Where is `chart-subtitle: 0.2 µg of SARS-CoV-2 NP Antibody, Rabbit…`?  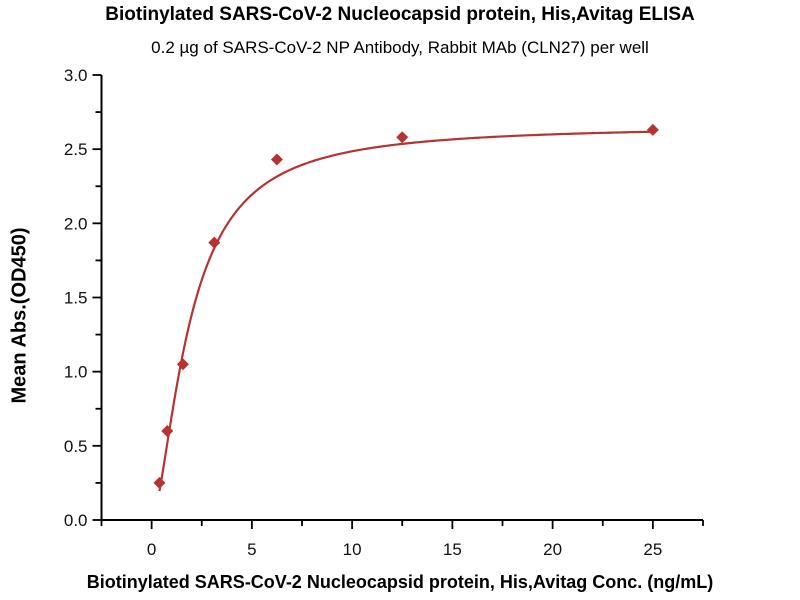
chart-subtitle: 0.2 µg of SARS-CoV-2 NP Antibody, Rabbit… is located at coordinates (400, 47).